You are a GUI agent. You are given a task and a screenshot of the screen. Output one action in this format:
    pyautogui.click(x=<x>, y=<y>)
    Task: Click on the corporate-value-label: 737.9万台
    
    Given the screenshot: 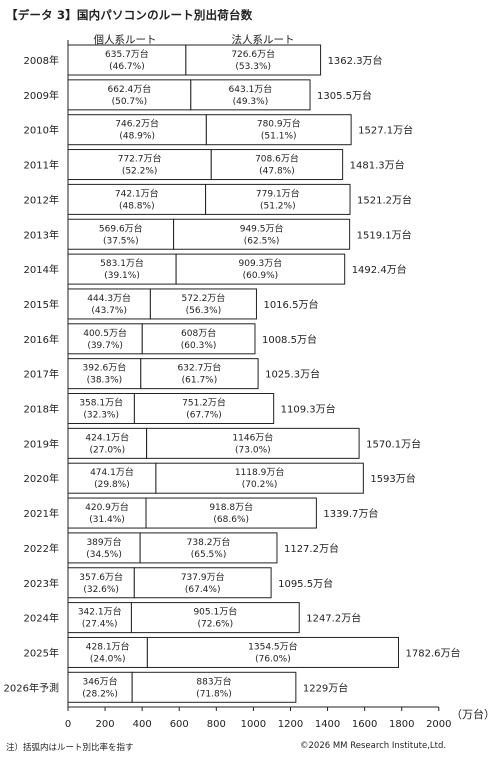 What is the action you would take?
    pyautogui.click(x=203, y=577)
    